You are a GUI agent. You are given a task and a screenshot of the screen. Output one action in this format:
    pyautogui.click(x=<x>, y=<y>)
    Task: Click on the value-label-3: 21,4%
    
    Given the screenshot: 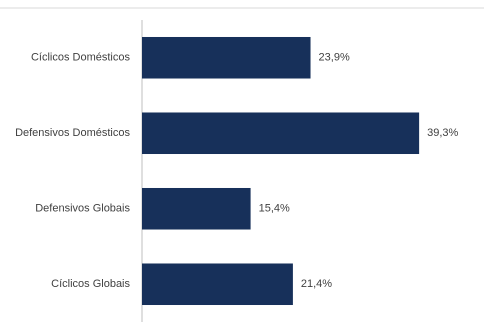 What is the action you would take?
    pyautogui.click(x=316, y=284)
    